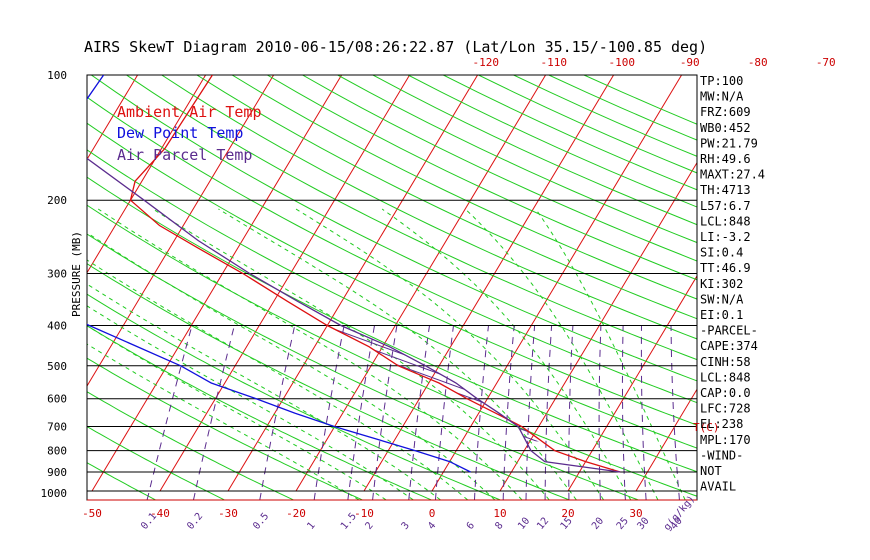 The height and width of the screenshot is (560, 870). I want to click on pressure-tick-label: 800, so click(57, 451).